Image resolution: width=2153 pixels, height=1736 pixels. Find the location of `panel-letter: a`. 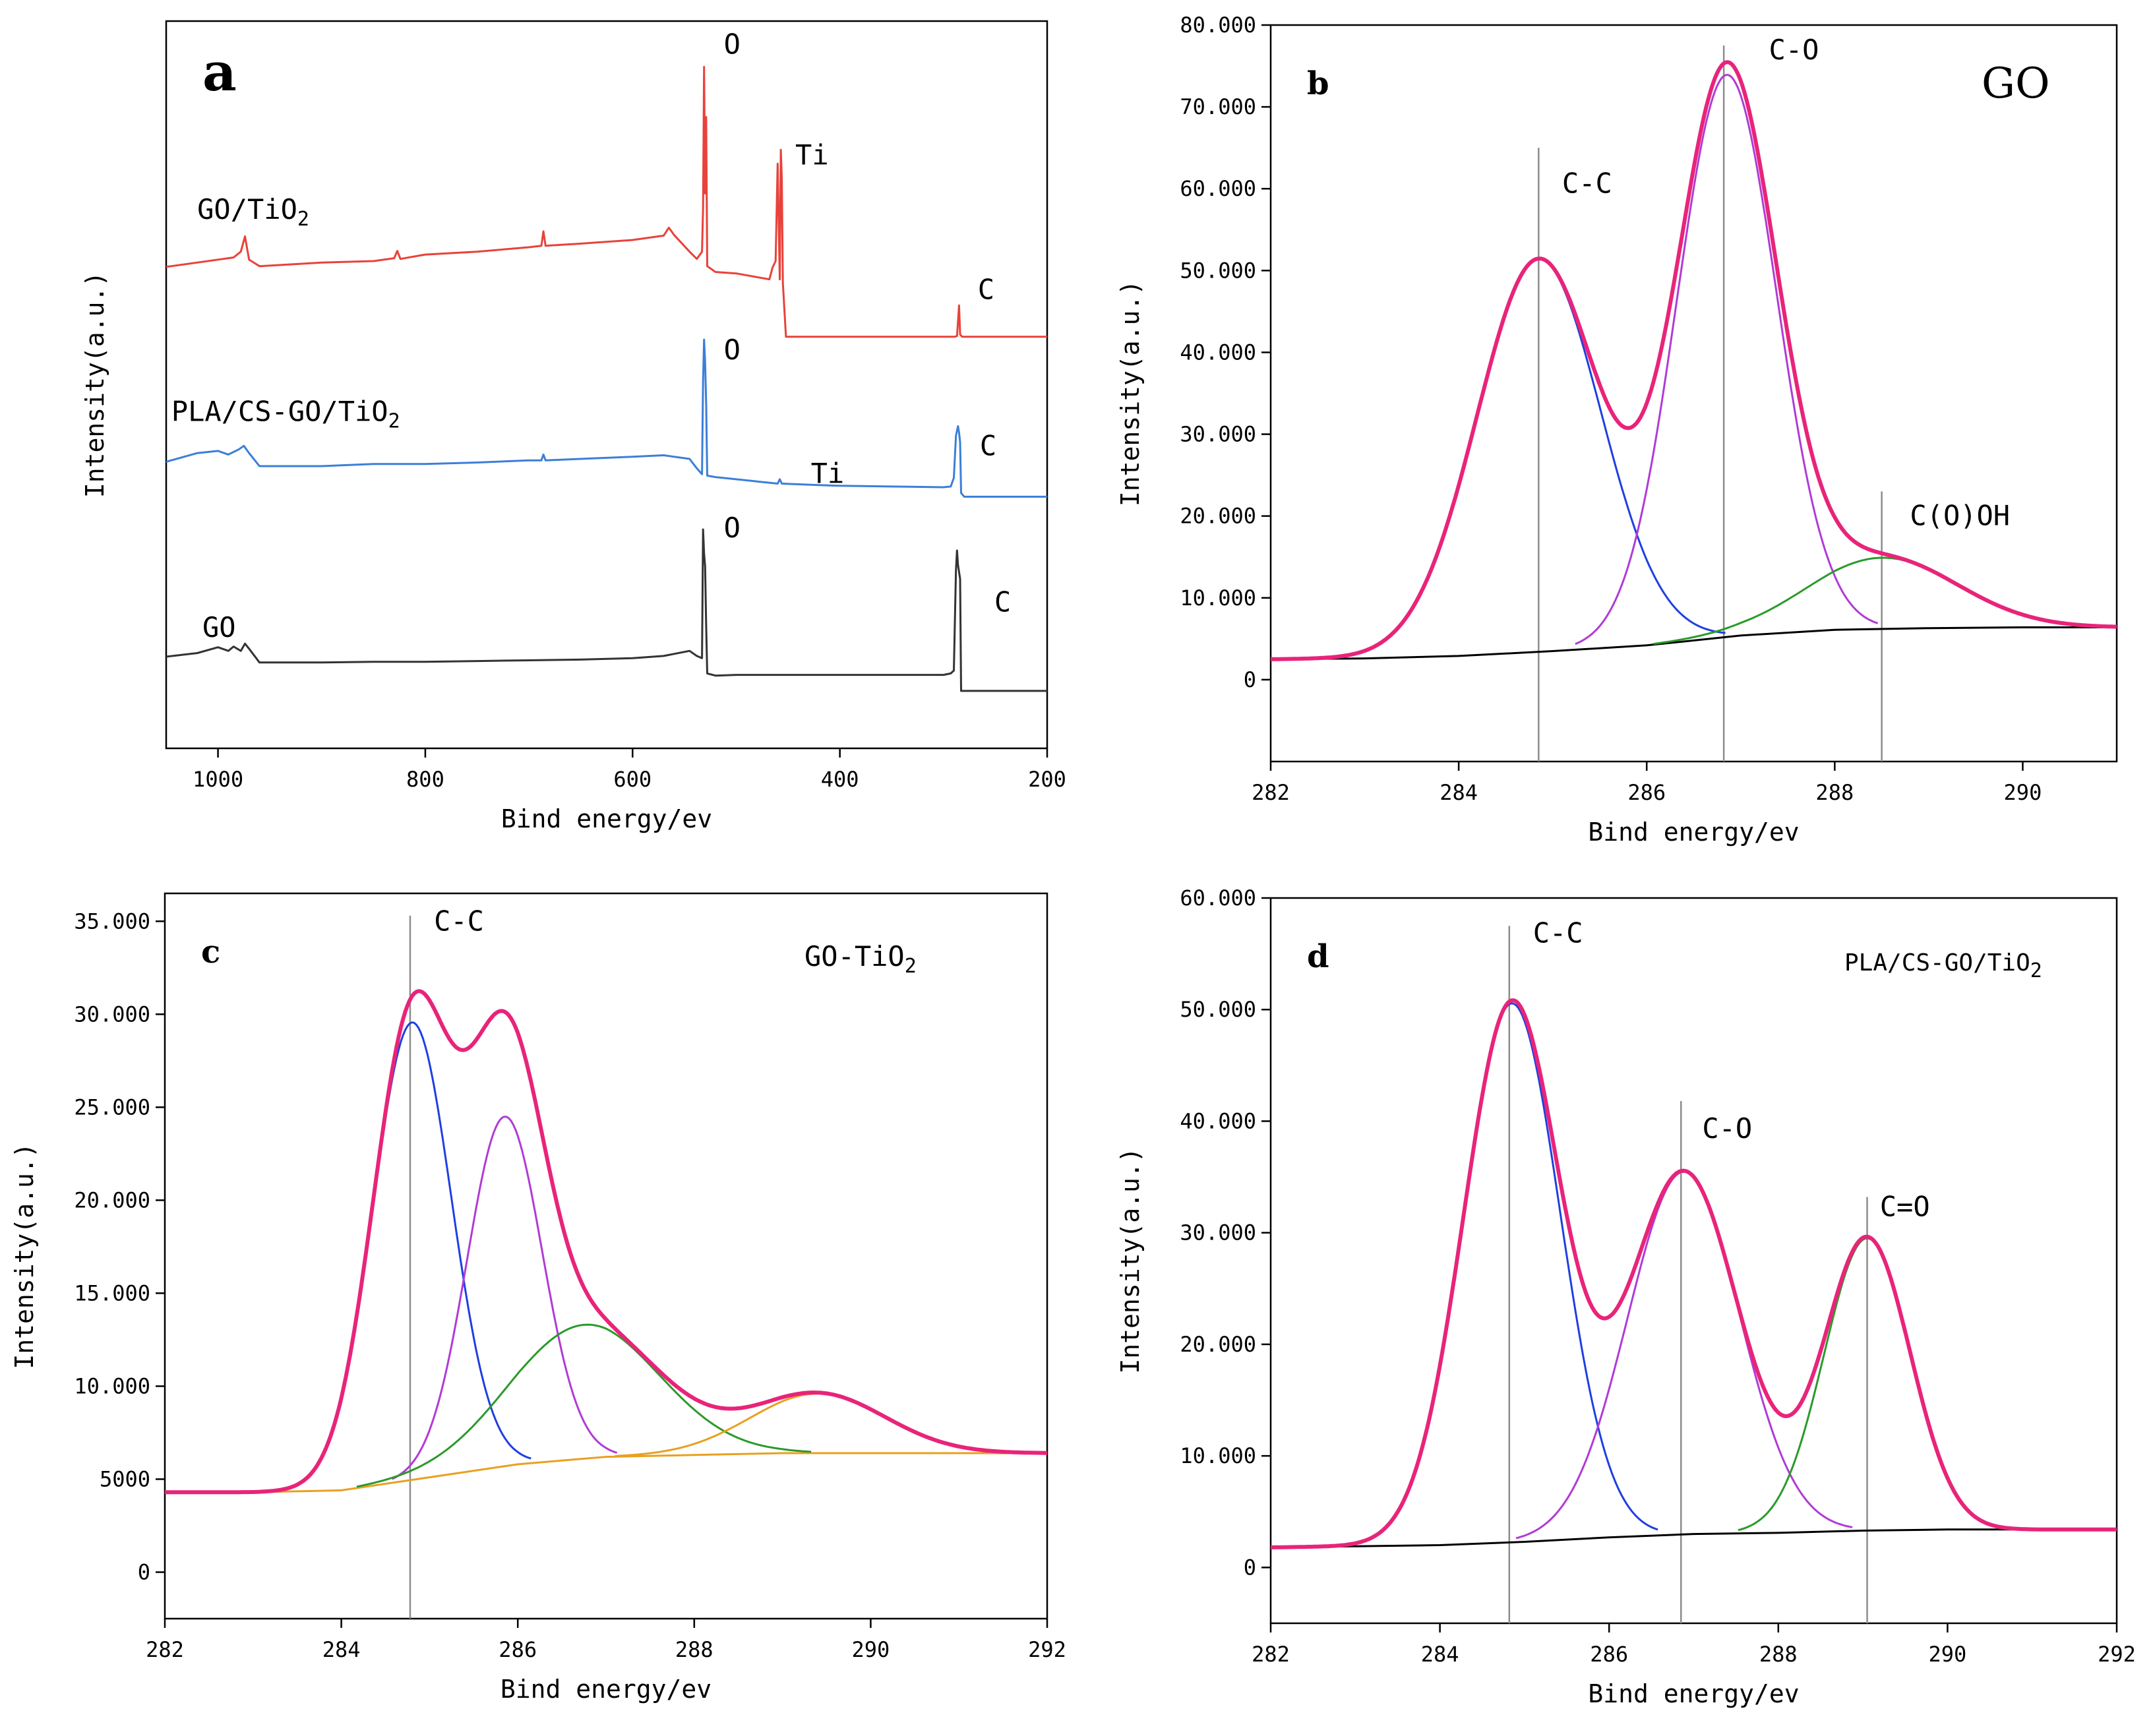

panel-letter: a is located at coordinates (219, 72).